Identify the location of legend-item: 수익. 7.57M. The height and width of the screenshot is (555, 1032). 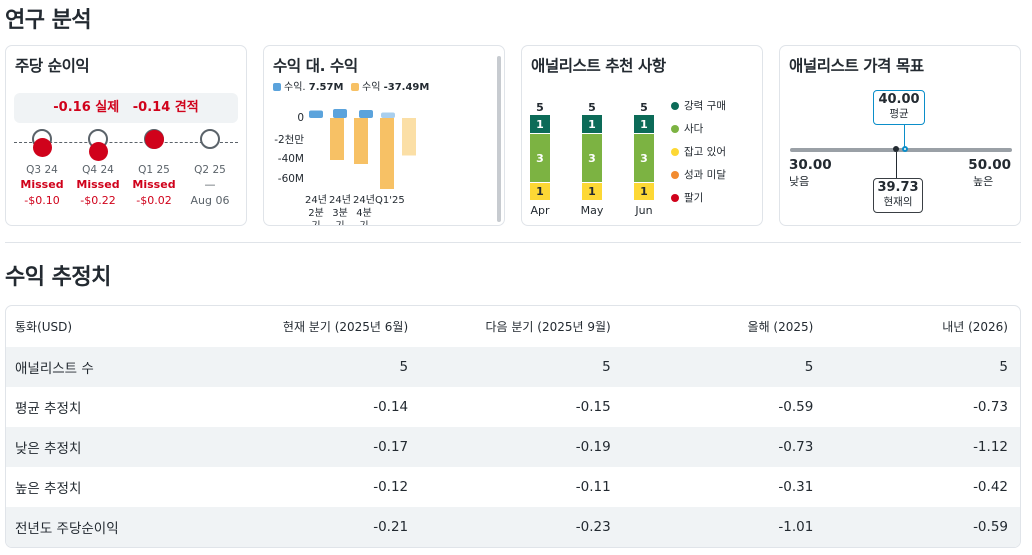
(308, 85).